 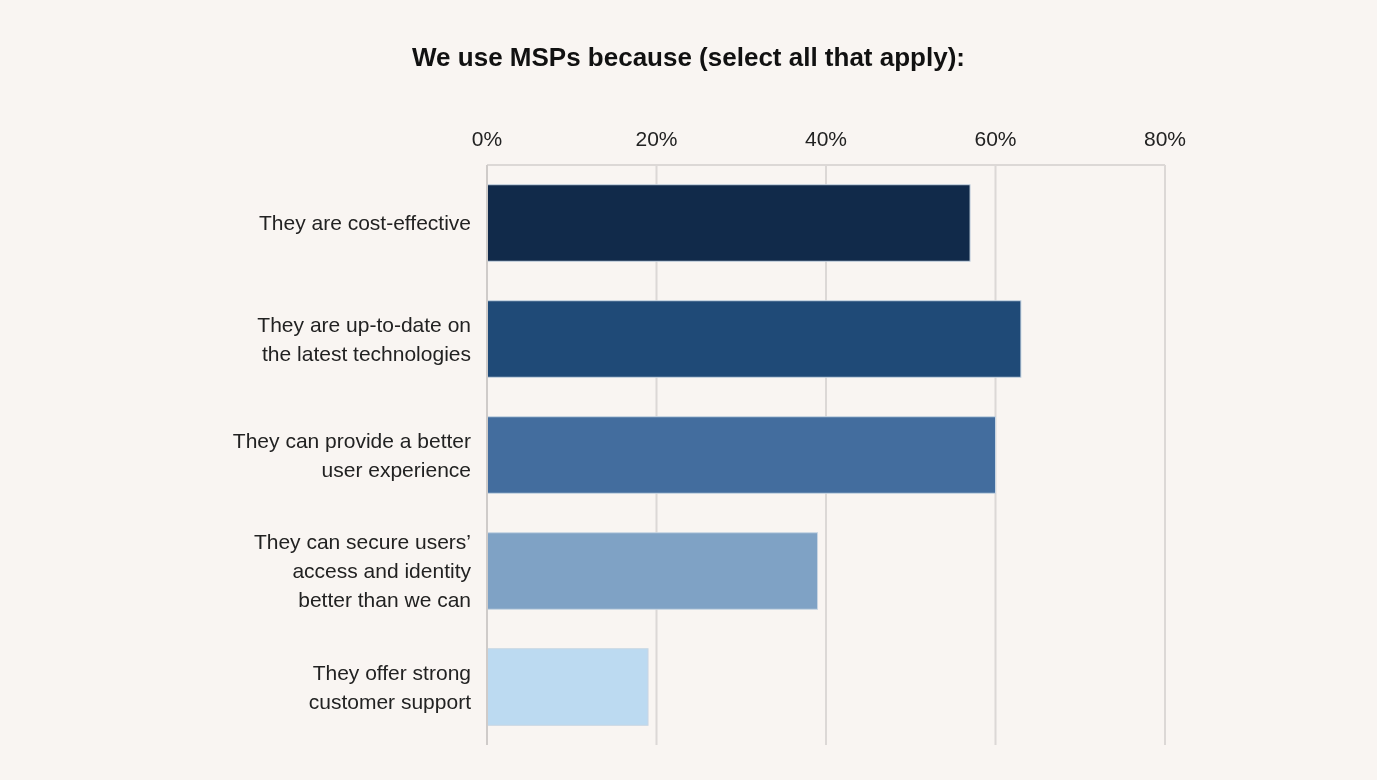 I want to click on y-tick-label: They are up-to-date on the latest technologies, so click(x=364, y=338).